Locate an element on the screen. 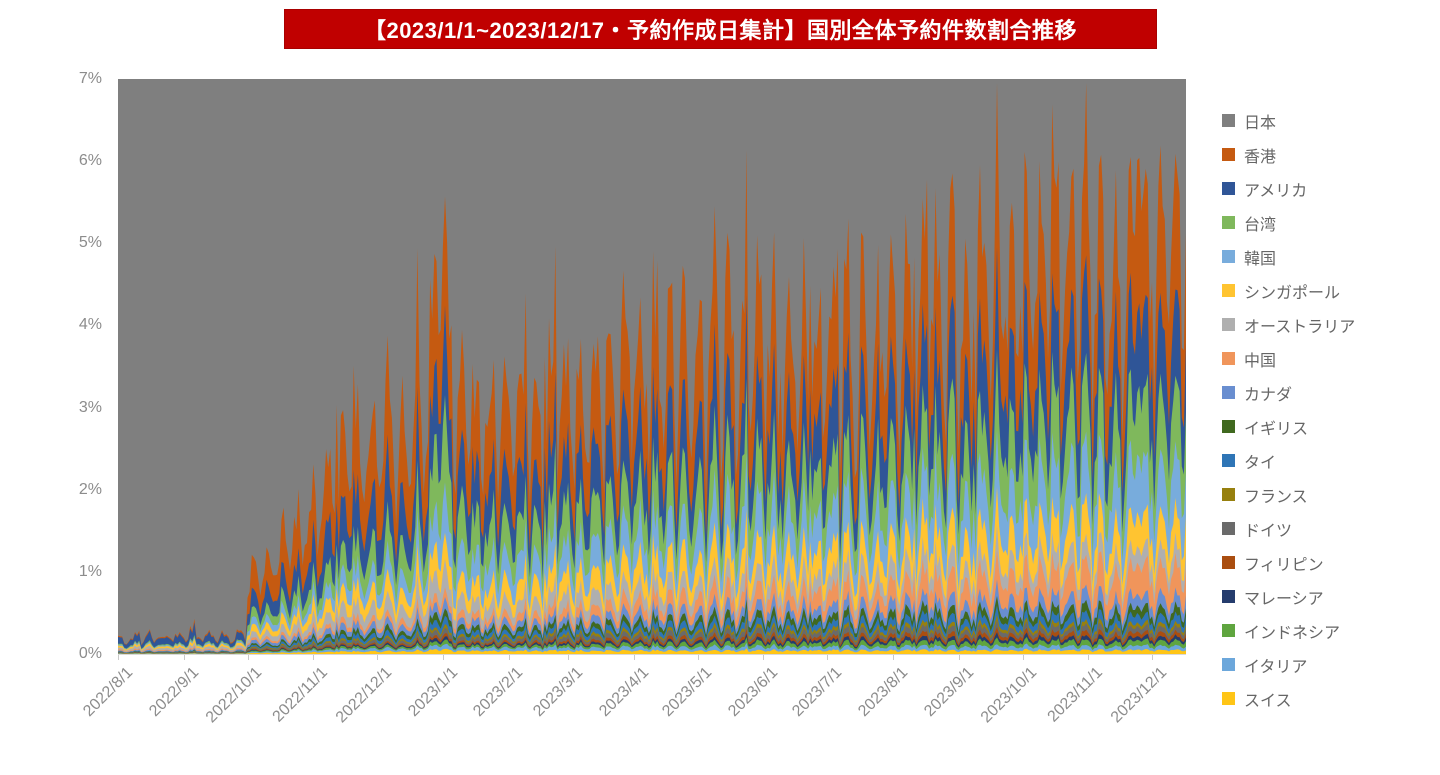 The height and width of the screenshot is (775, 1440). legend-item: シンガポール is located at coordinates (1288, 291).